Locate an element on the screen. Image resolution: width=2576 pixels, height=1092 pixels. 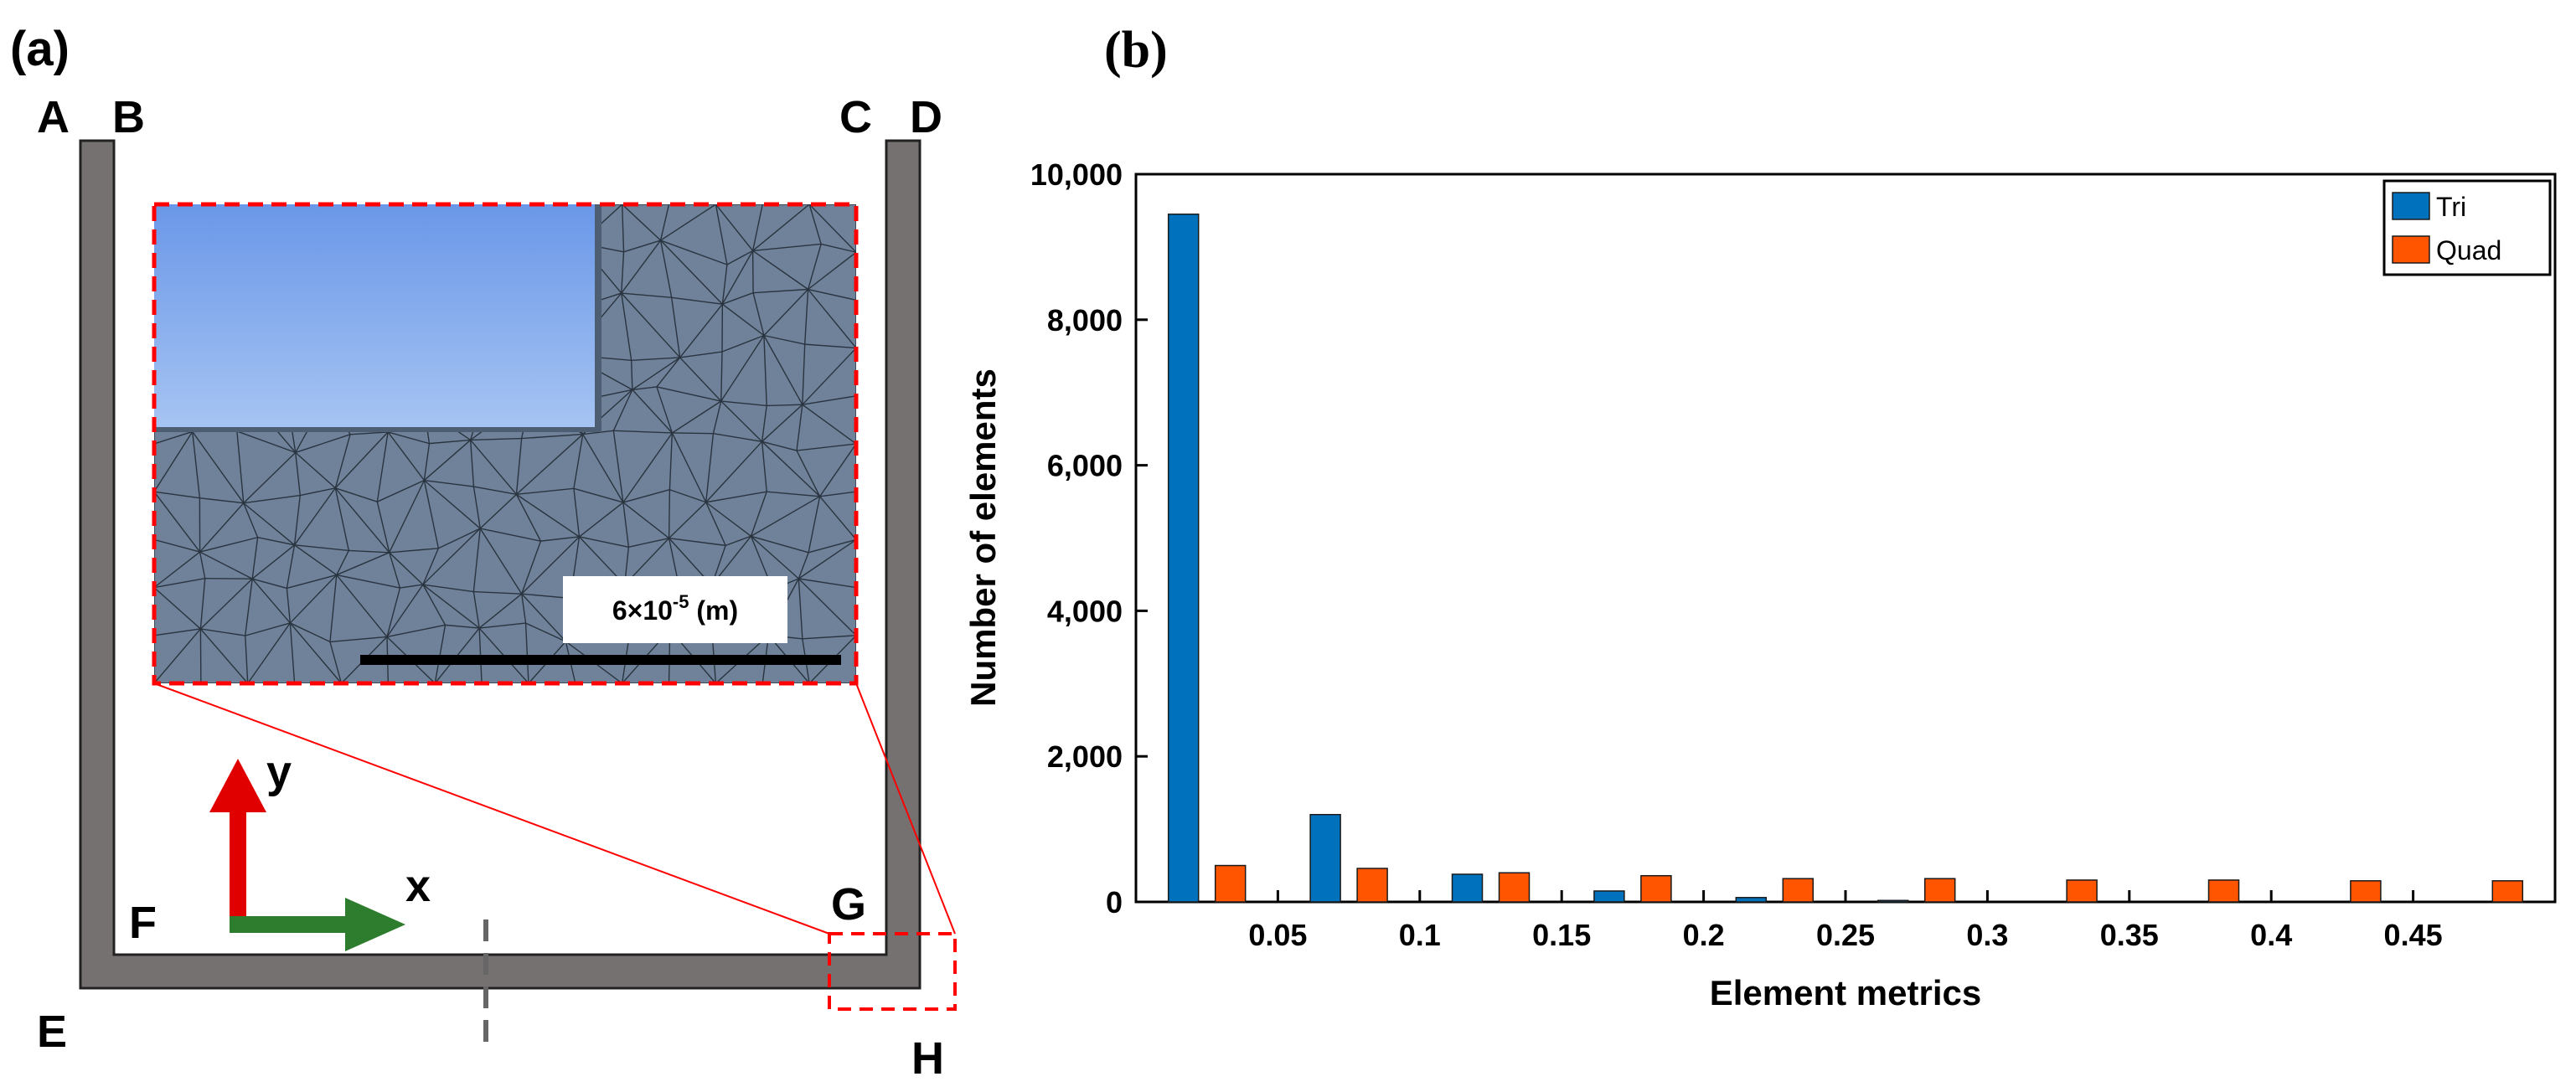
corner-label-f: F is located at coordinates (143, 923).